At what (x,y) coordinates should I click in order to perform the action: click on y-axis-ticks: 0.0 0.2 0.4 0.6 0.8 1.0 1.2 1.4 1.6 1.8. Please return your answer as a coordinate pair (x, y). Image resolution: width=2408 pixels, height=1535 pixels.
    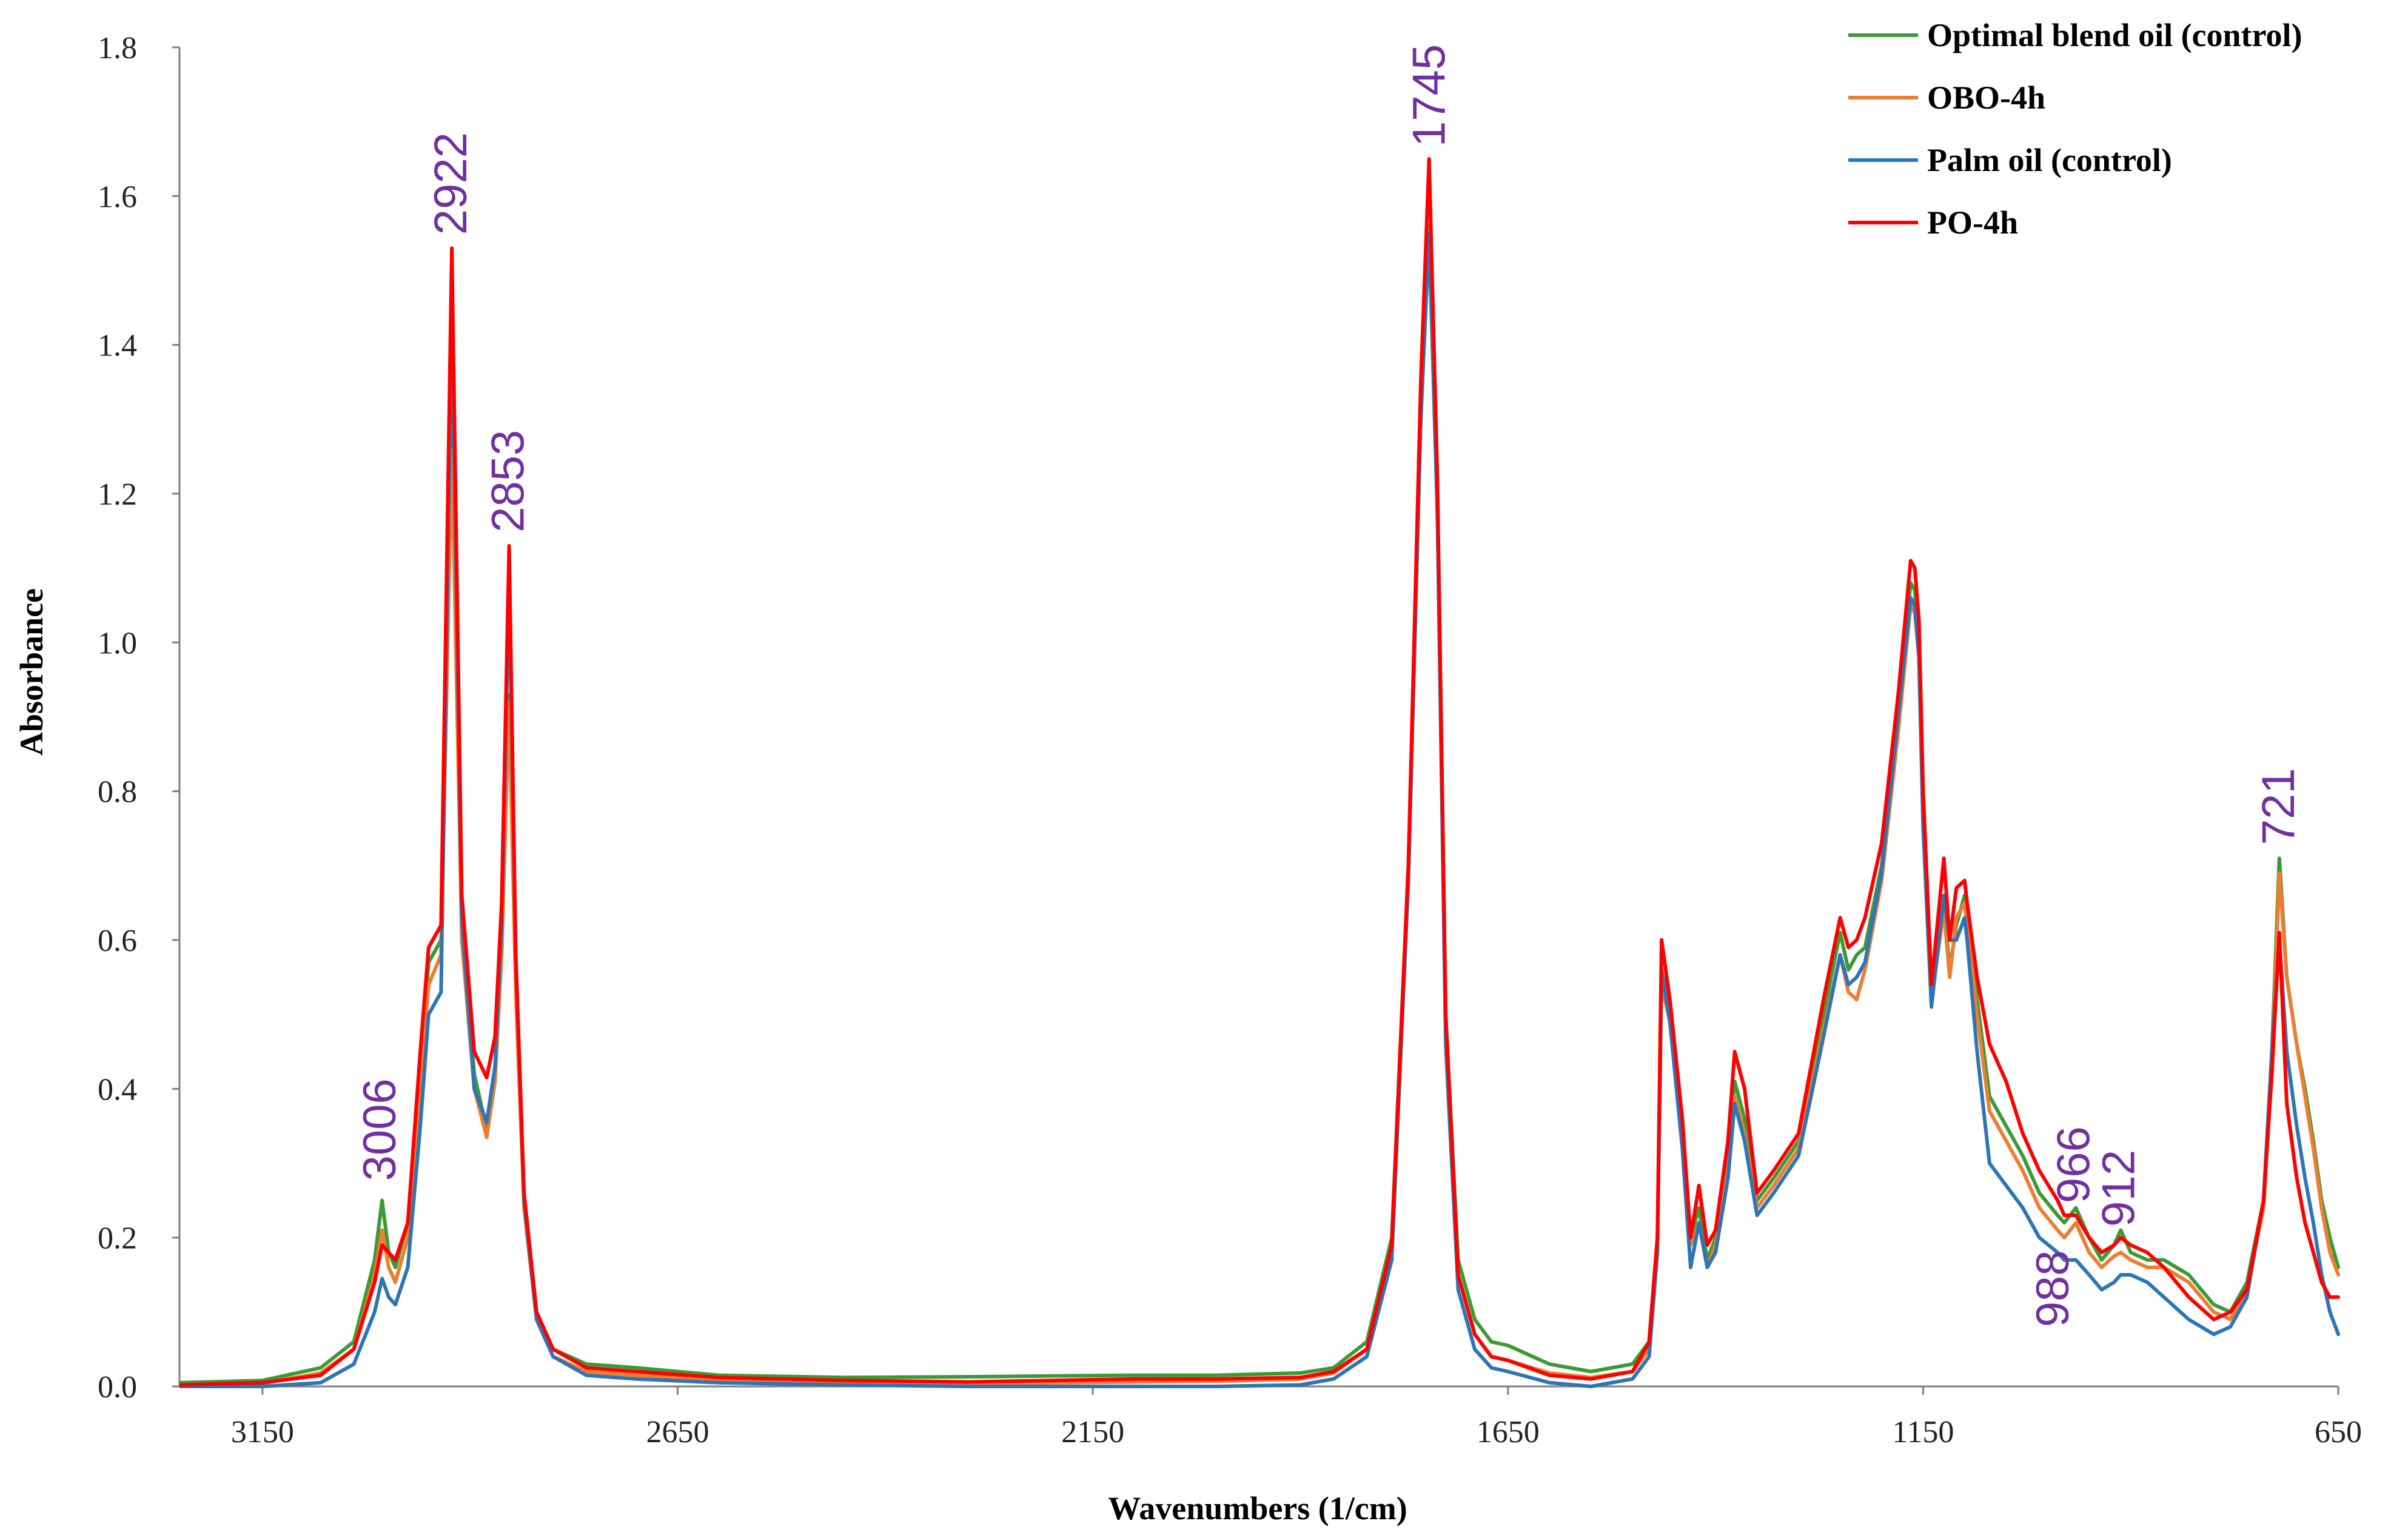
    Looking at the image, I should click on (139, 718).